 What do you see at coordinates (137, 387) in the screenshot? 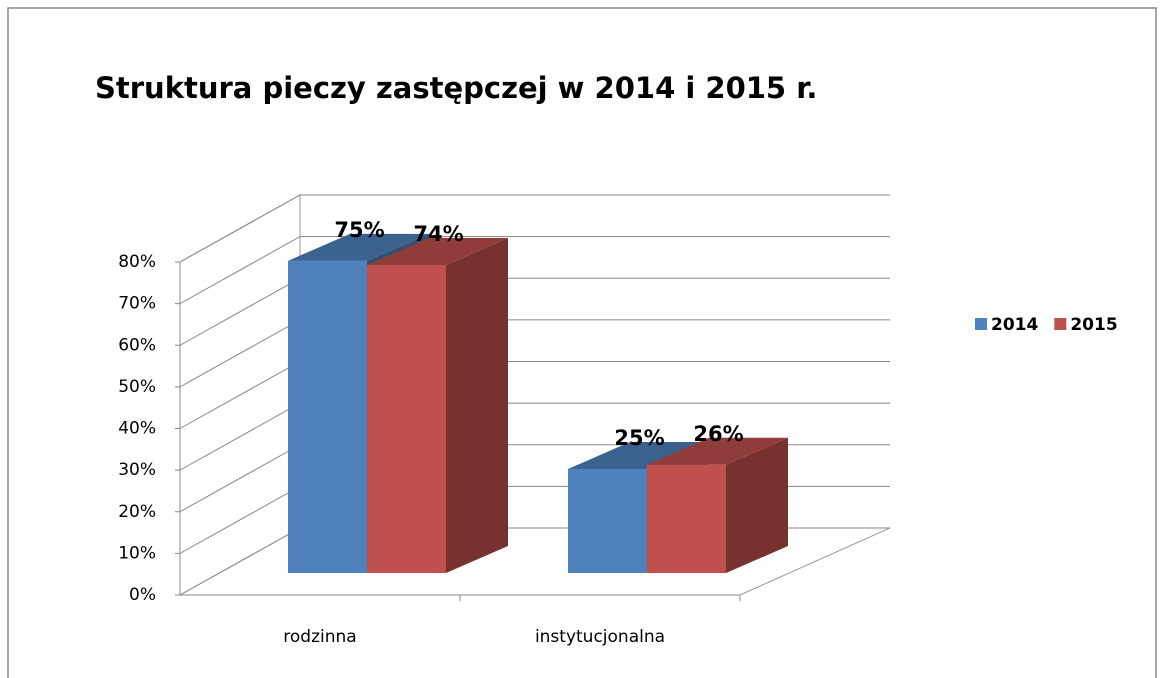
I see `y-tick-label: 50%` at bounding box center [137, 387].